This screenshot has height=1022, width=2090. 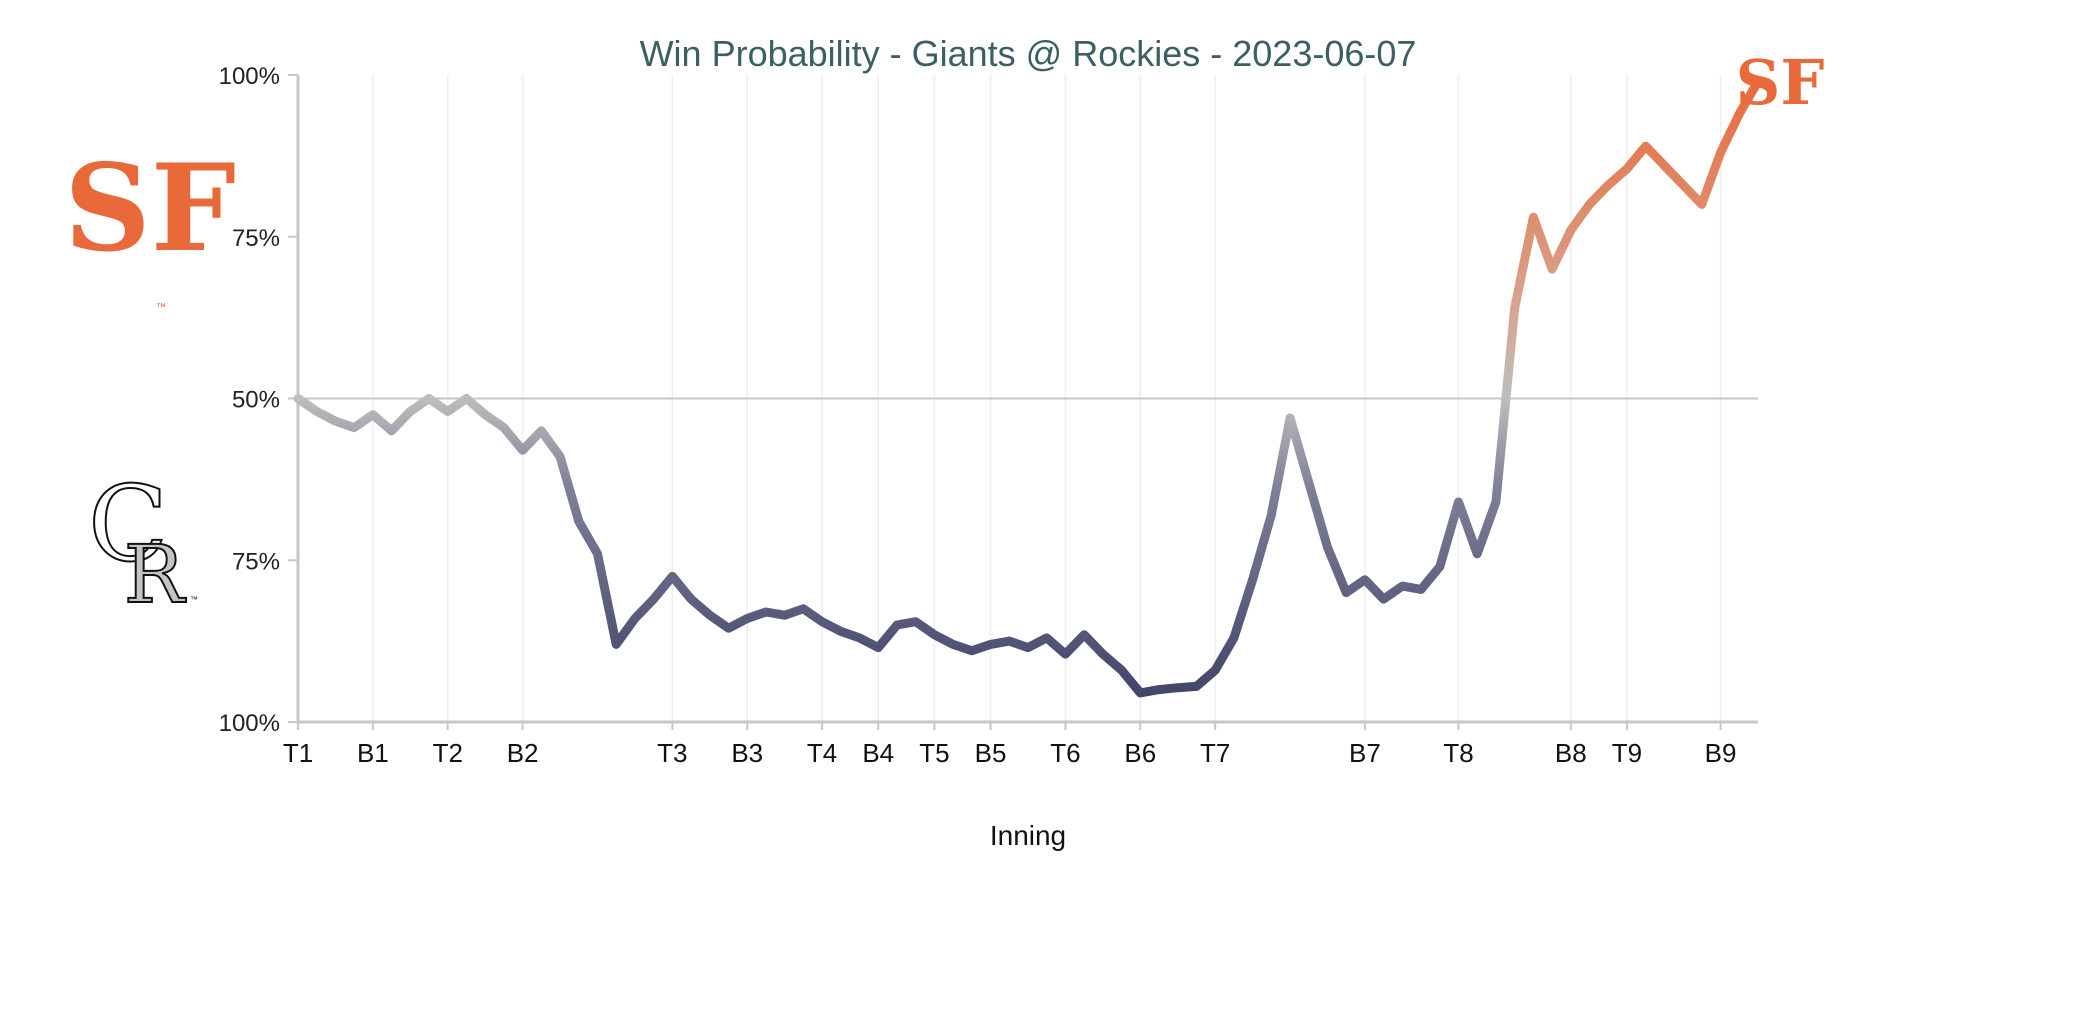 What do you see at coordinates (991, 753) in the screenshot?
I see `x-tick-label-b5: B5` at bounding box center [991, 753].